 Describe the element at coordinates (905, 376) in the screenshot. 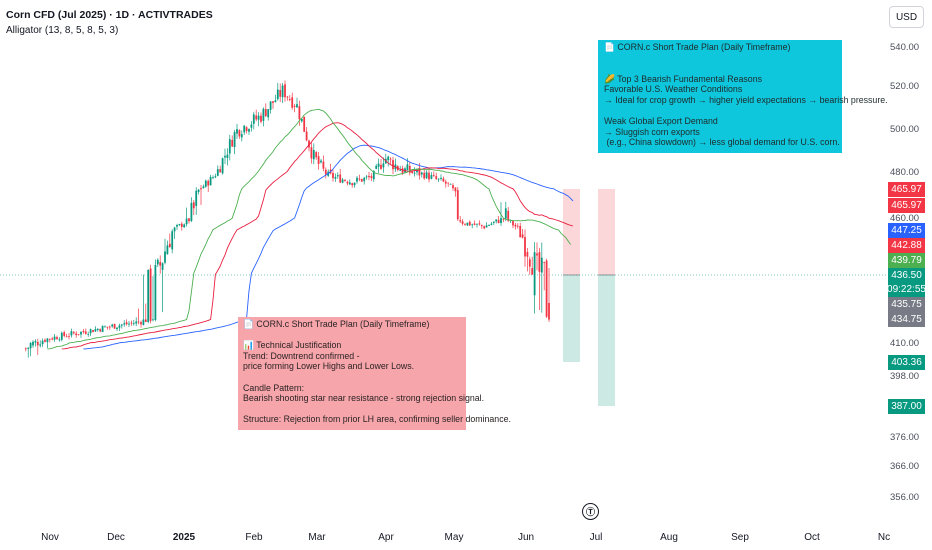

I see `price-tick: 398.00` at that location.